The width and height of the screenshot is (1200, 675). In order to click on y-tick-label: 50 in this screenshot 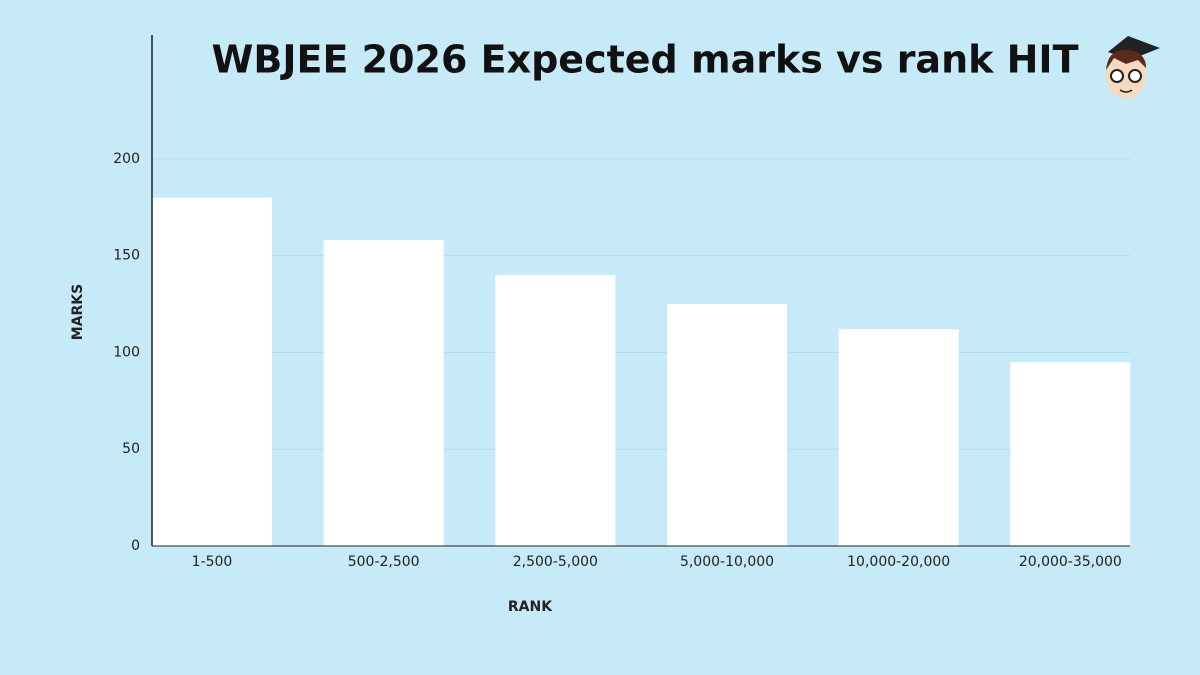, I will do `click(131, 449)`.